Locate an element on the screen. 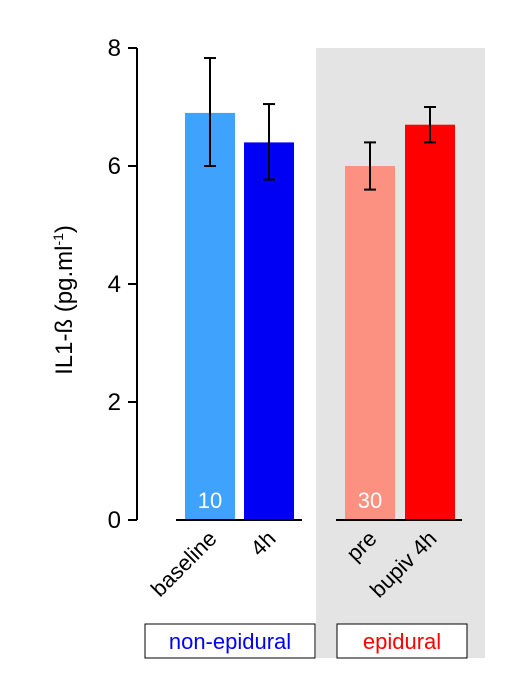 Image resolution: width=516 pixels, height=689 pixels. legend-label: non-epidural is located at coordinates (230, 641).